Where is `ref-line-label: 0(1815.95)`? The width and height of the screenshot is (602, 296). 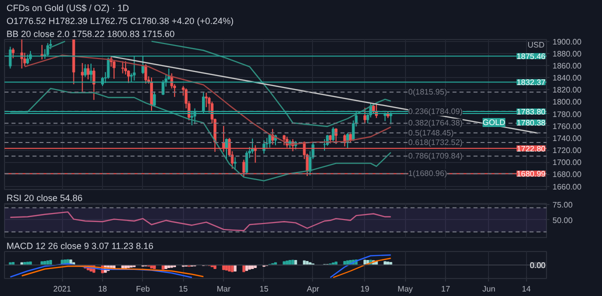
ref-line-label: 0(1815.95) is located at coordinates (428, 92).